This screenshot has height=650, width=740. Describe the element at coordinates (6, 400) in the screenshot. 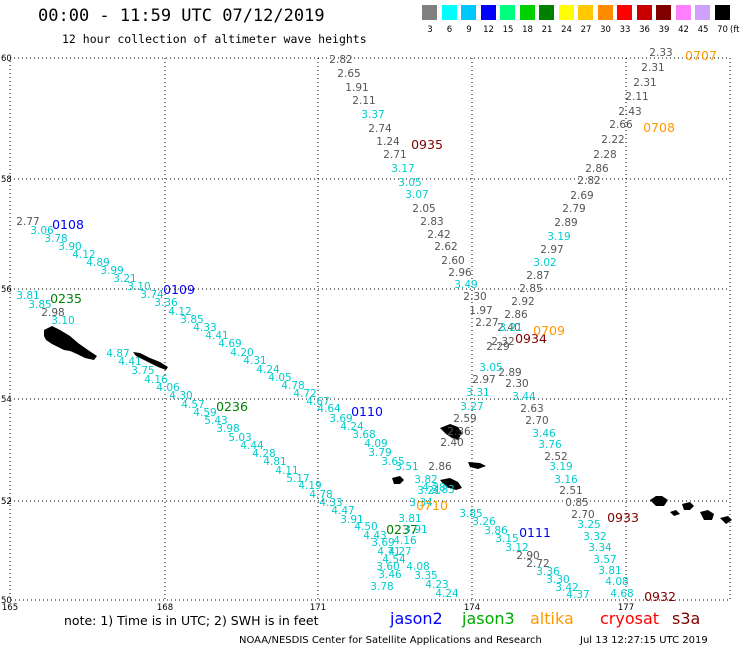

I see `lat-tick-label: 54` at that location.